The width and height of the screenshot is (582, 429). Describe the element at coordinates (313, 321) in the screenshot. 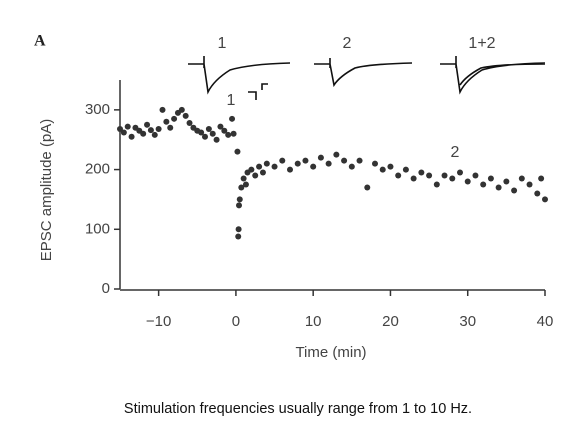

I see `x-tick-label: 10` at that location.